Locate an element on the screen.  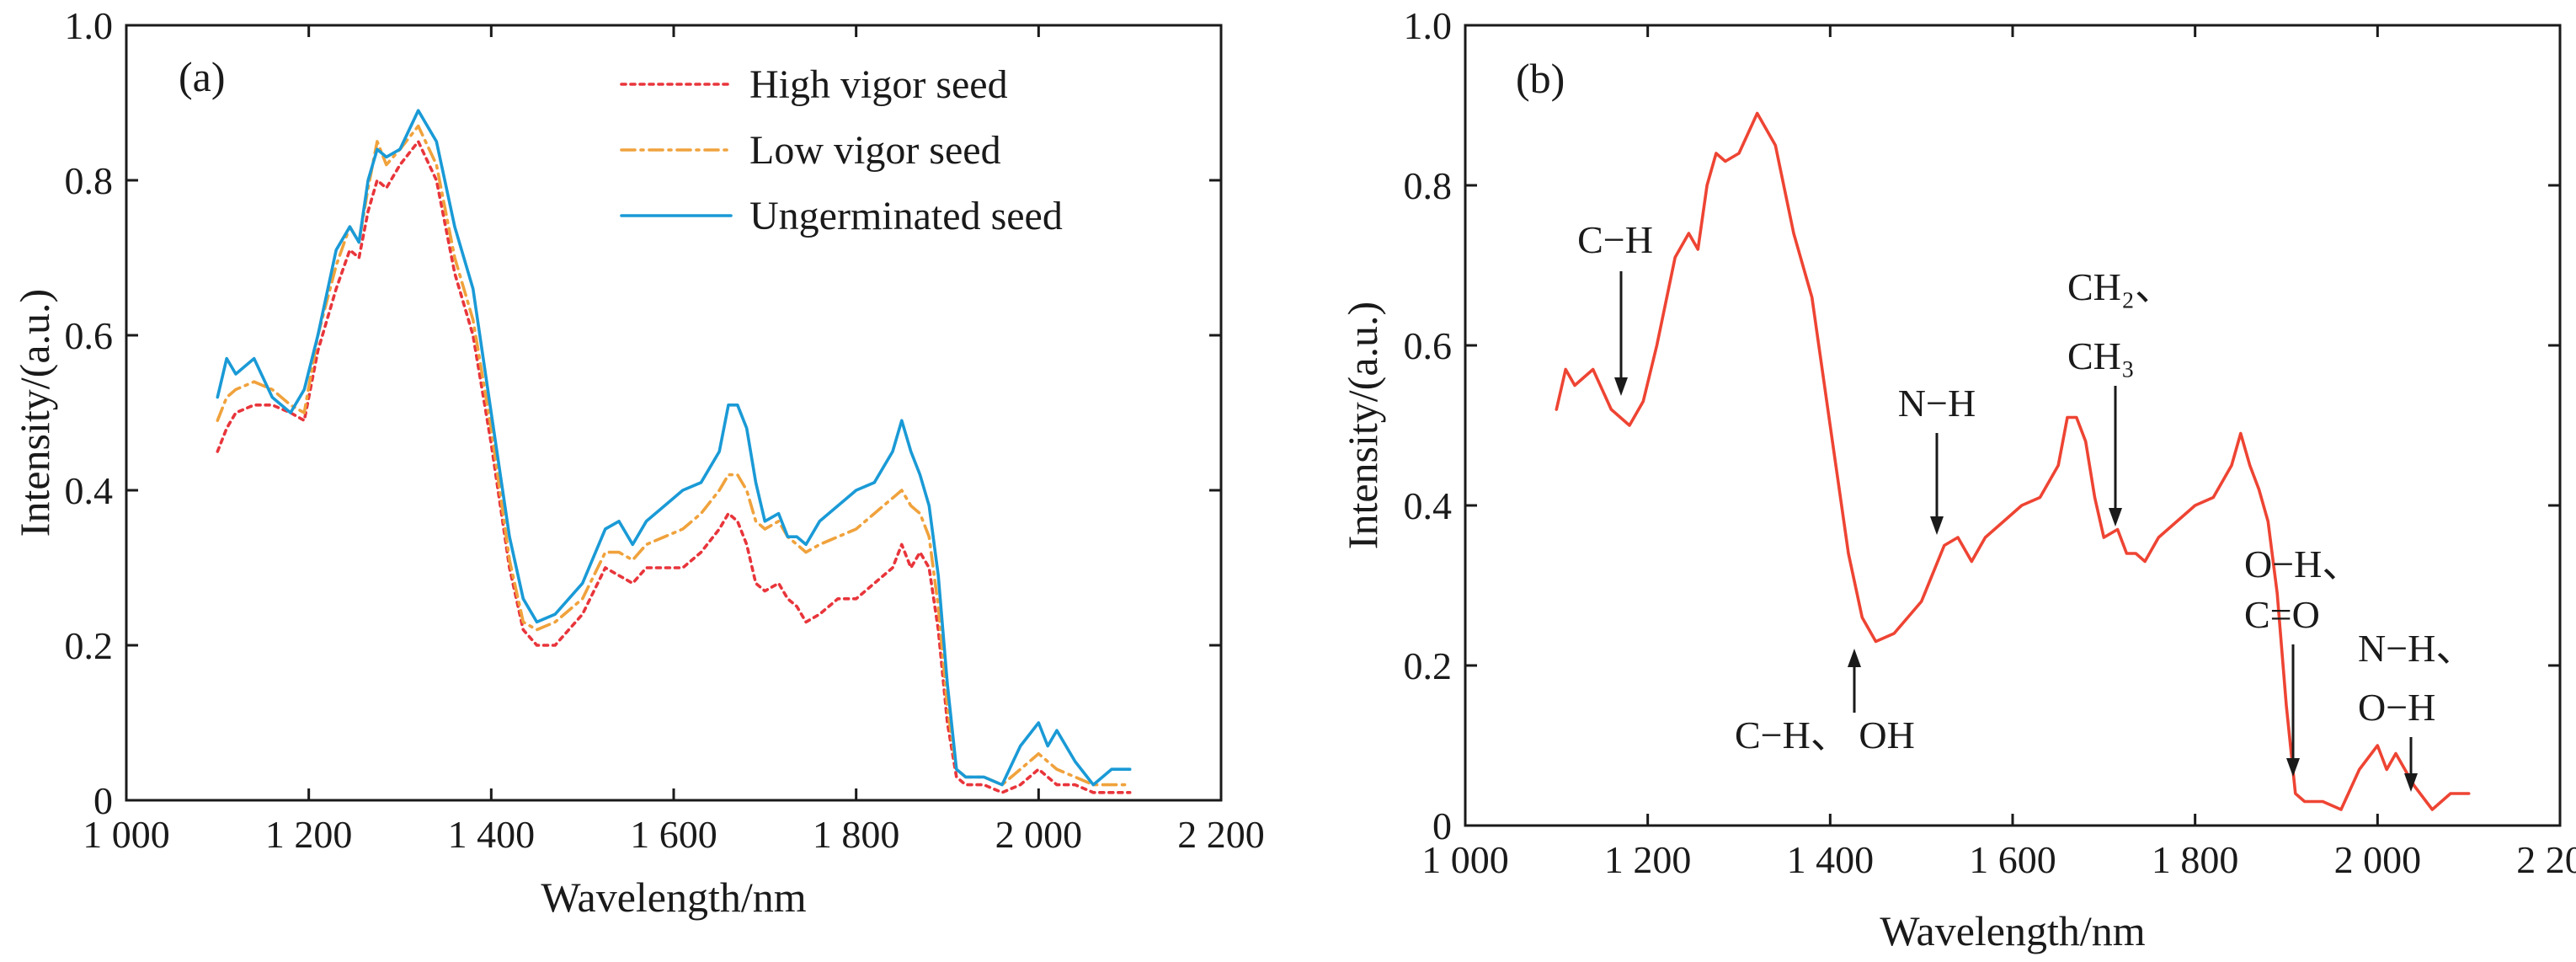
panel-a-label: (a) is located at coordinates (202, 76).